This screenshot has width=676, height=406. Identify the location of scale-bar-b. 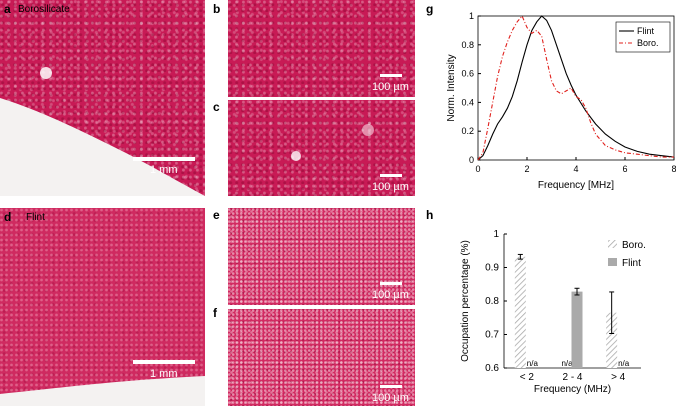
(391, 75).